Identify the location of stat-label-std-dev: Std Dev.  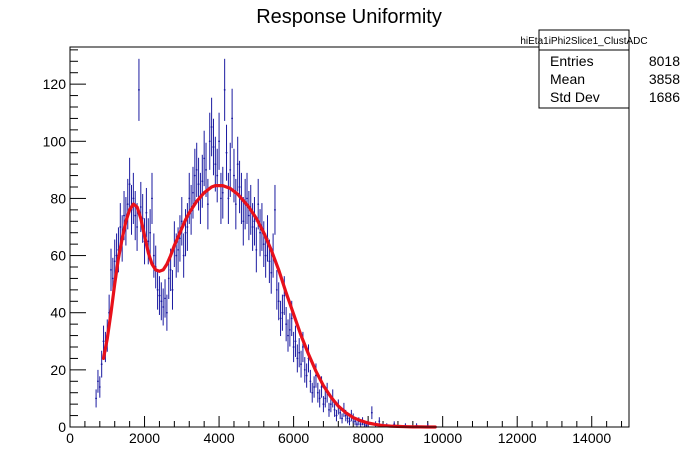
(575, 97).